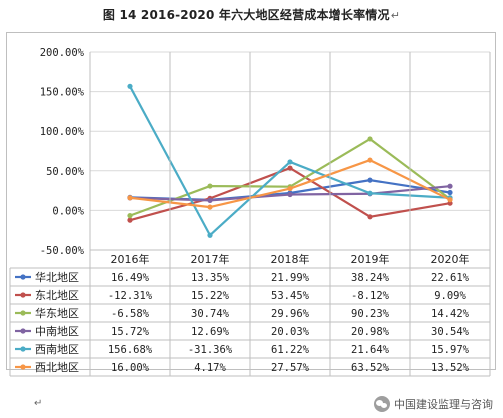  What do you see at coordinates (57, 367) in the screenshot?
I see `series-name: 西北地区` at bounding box center [57, 367].